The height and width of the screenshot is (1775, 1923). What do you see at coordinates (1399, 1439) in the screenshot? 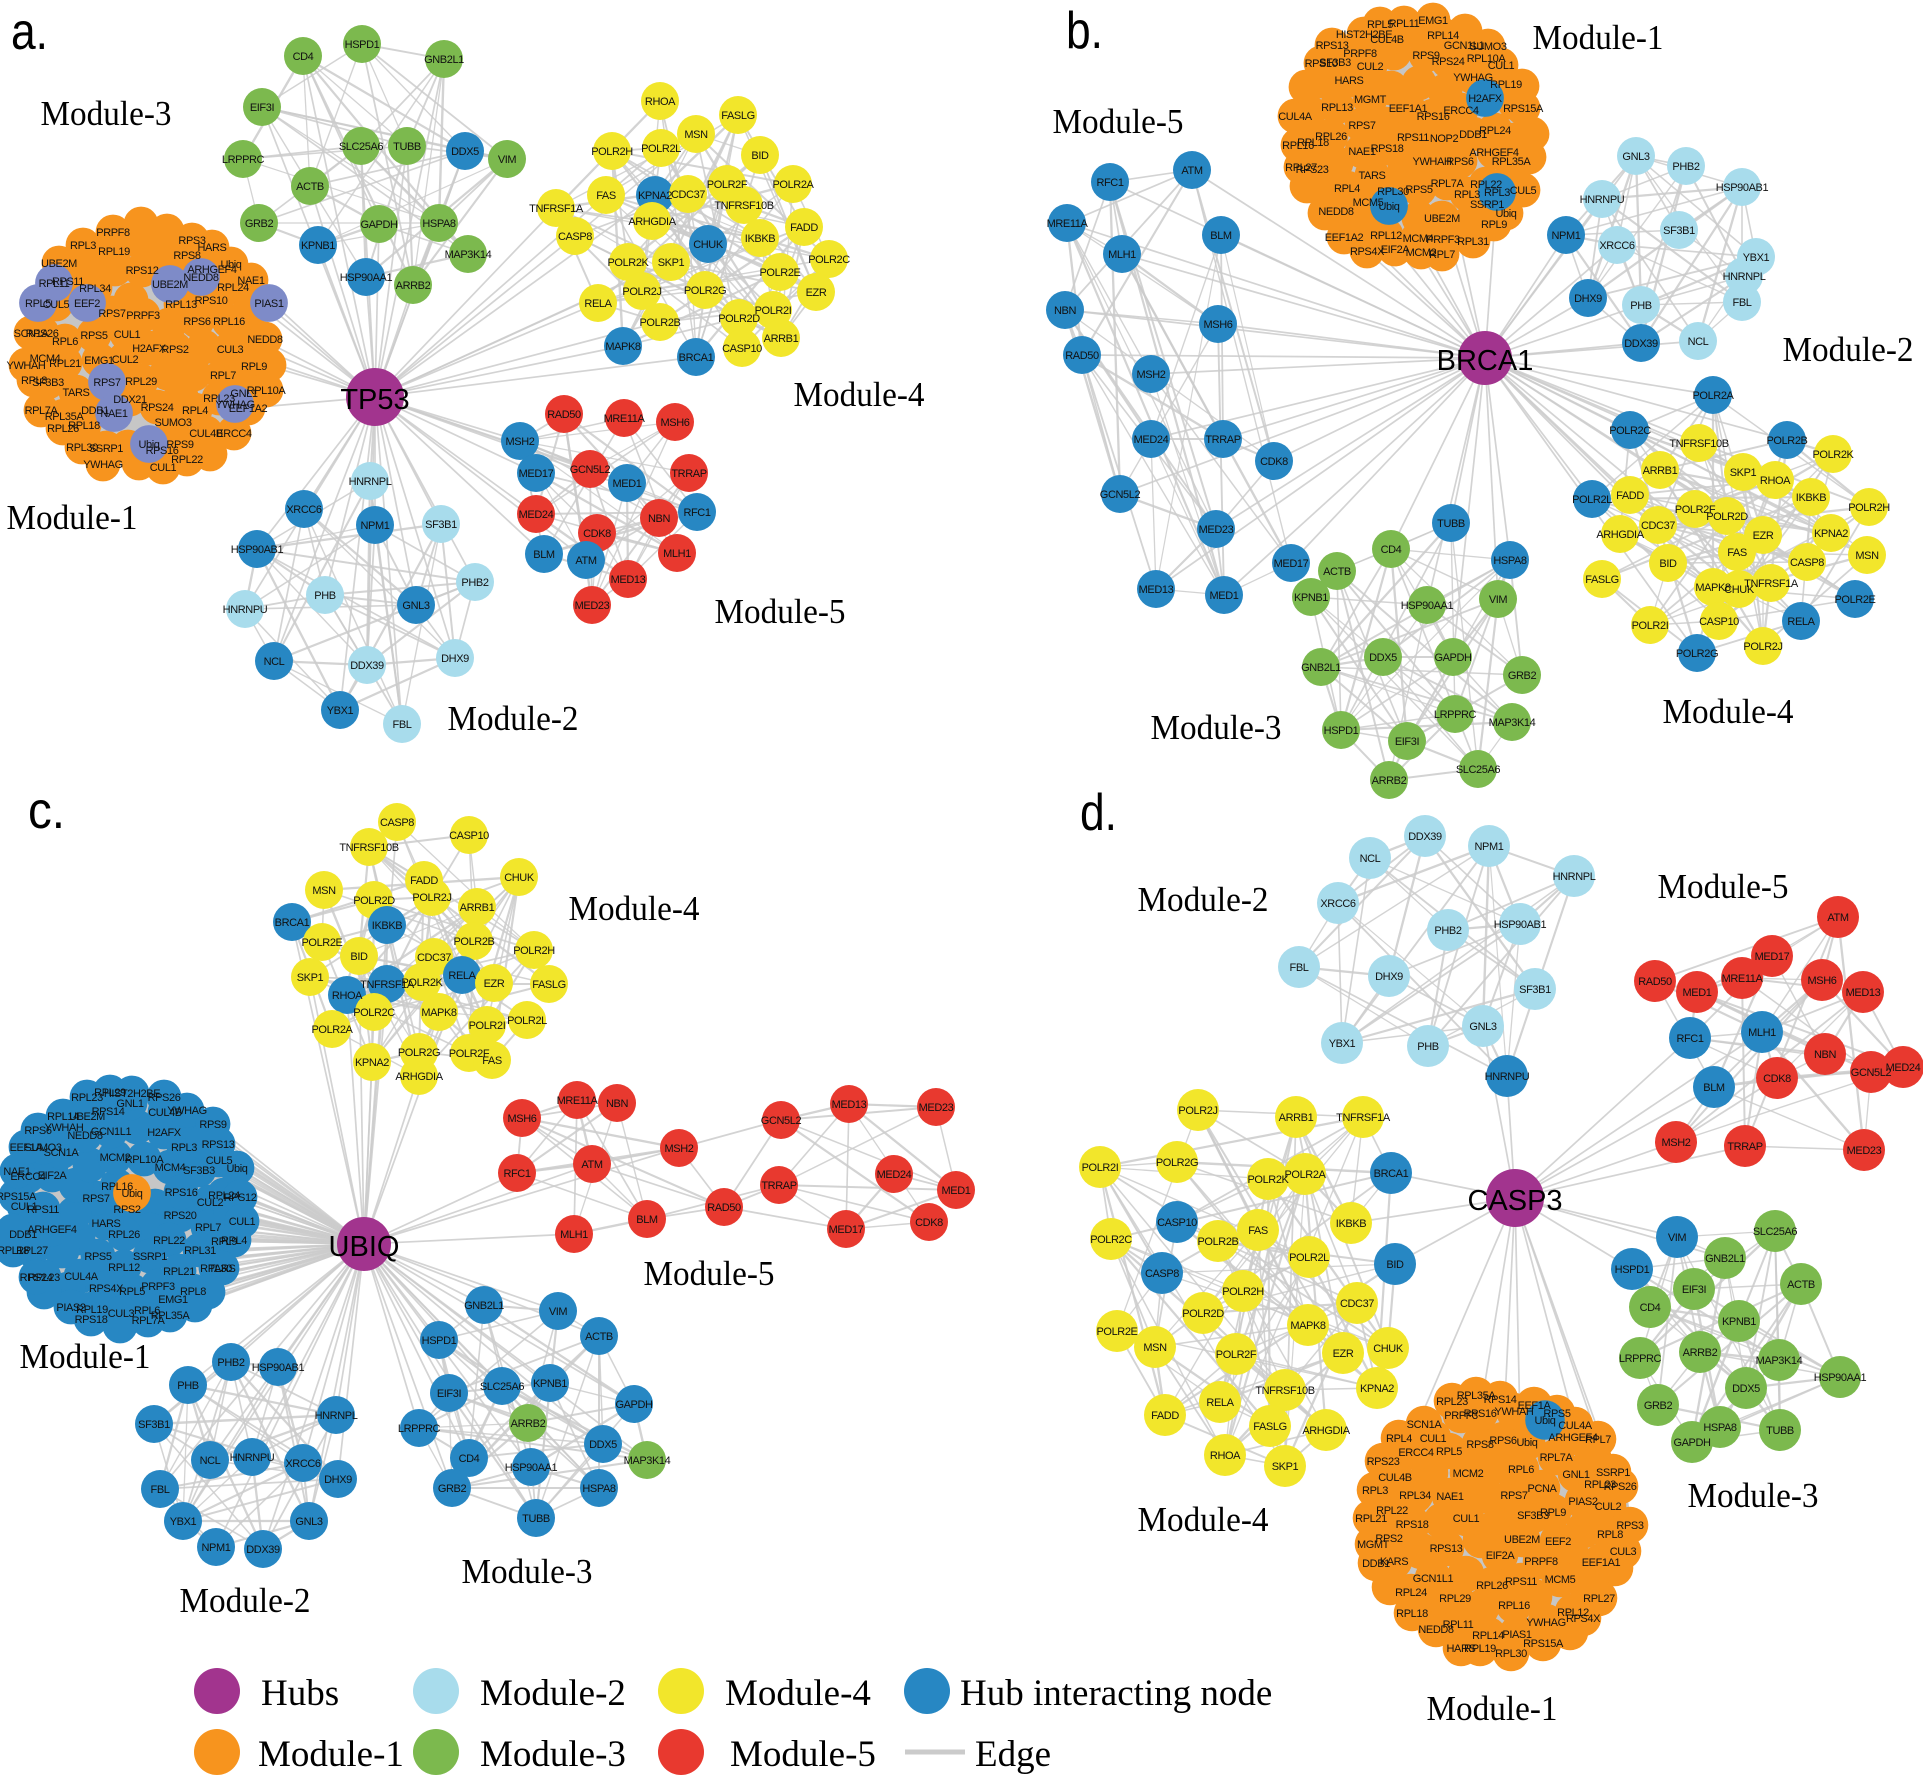
I see `svg-text: RPL4` at bounding box center [1399, 1439].